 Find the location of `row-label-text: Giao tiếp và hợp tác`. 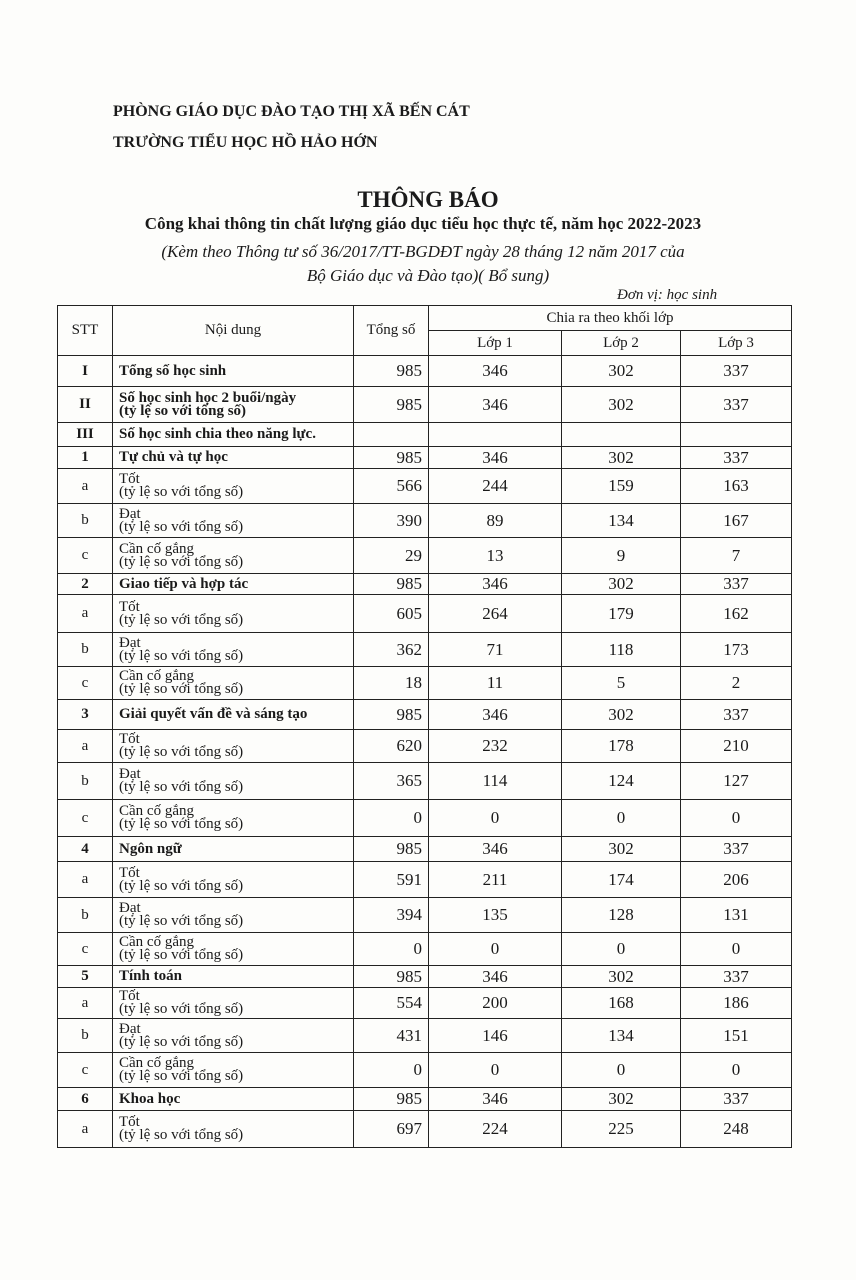

row-label-text: Giao tiếp và hợp tác is located at coordinates (184, 583).